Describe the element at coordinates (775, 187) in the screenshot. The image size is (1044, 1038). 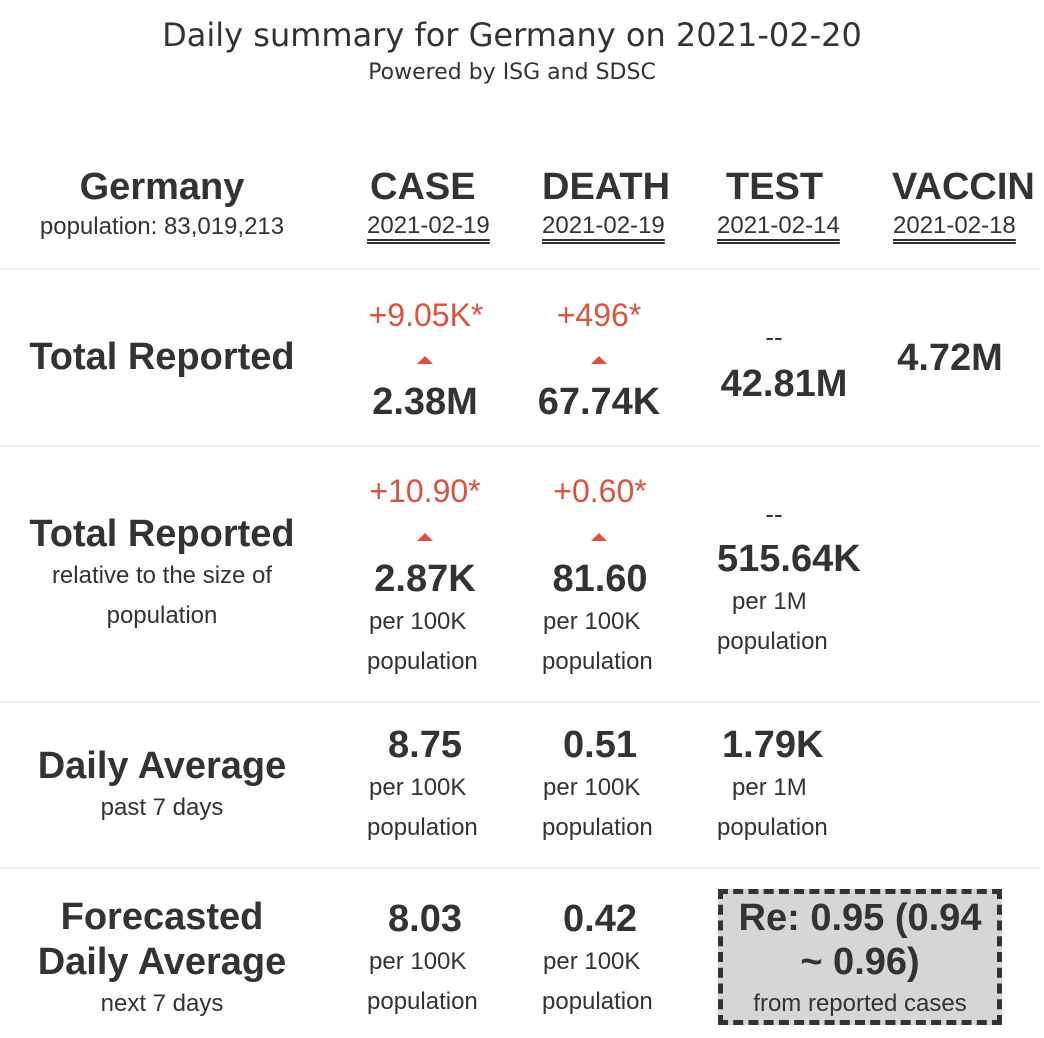
I see `column-test-label: TEST` at that location.